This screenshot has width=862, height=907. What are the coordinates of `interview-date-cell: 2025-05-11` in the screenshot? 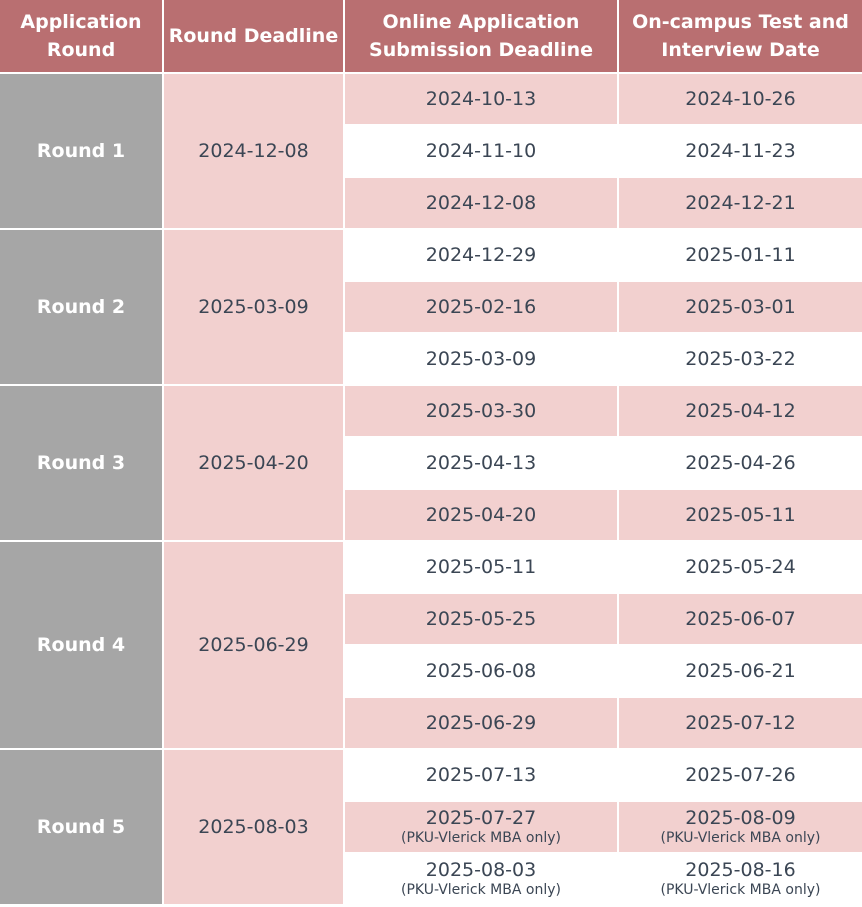 It's located at (740, 516).